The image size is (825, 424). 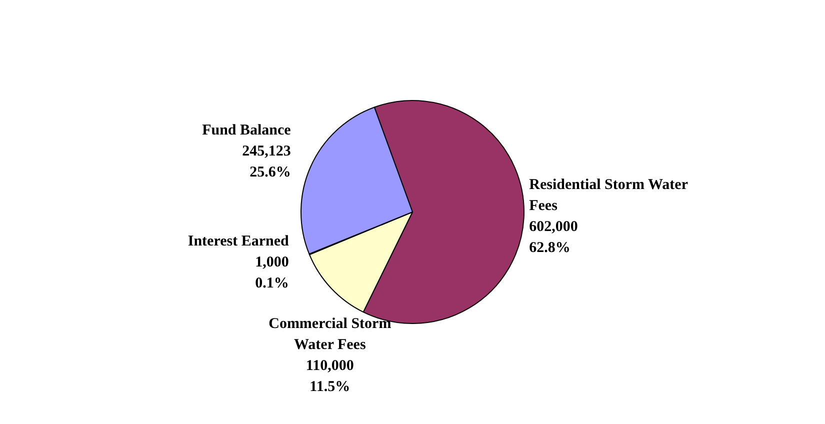 I want to click on slice-label: Interest Earned, so click(x=239, y=242).